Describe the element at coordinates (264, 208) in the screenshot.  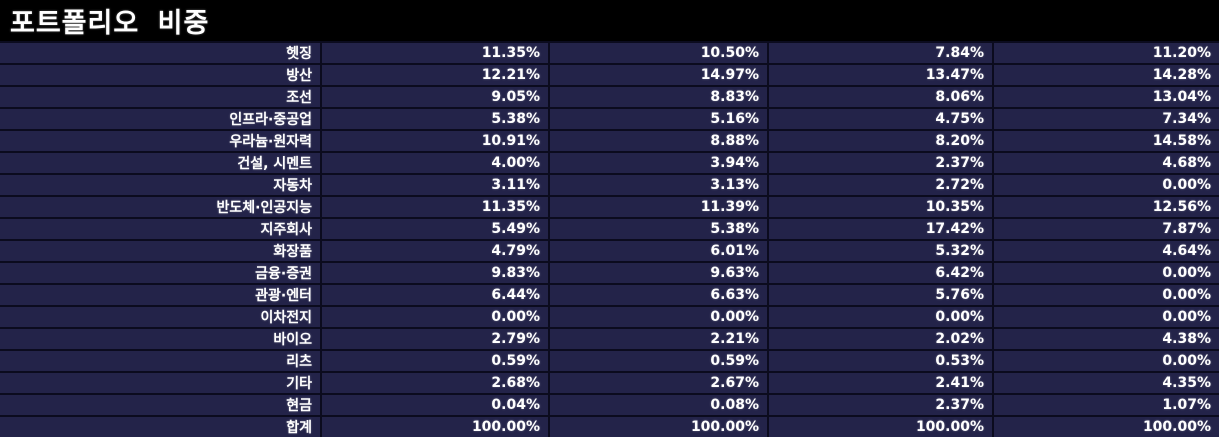
I see `row-label-cell: 반도체·인공지능` at that location.